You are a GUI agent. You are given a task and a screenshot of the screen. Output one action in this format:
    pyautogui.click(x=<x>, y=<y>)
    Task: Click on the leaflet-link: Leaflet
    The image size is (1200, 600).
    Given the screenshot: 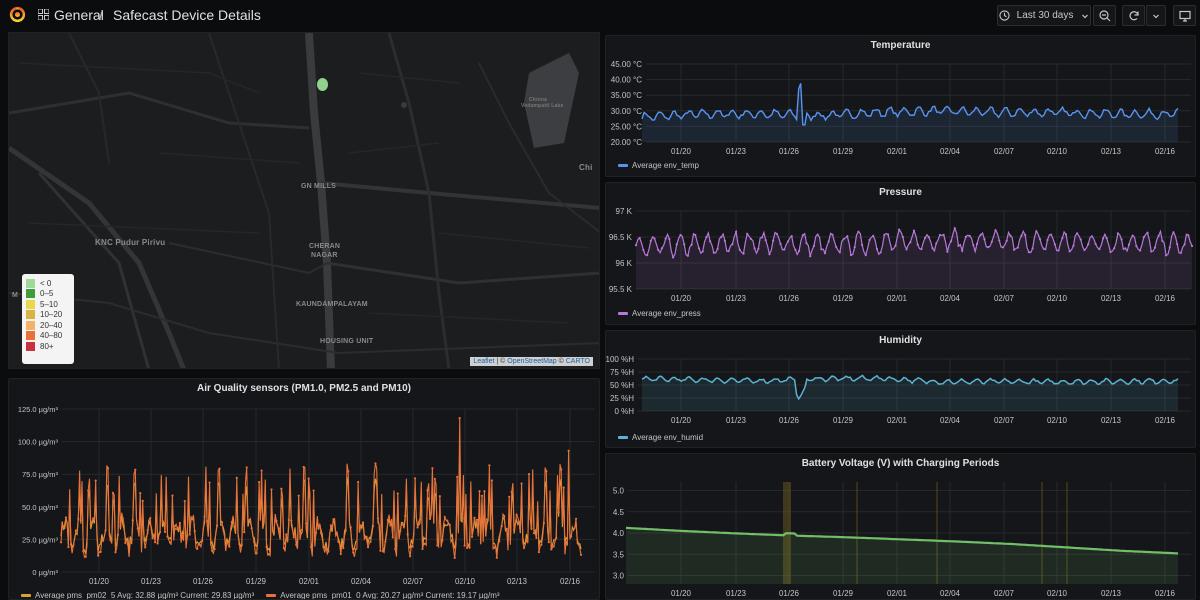 What is the action you would take?
    pyautogui.click(x=484, y=361)
    